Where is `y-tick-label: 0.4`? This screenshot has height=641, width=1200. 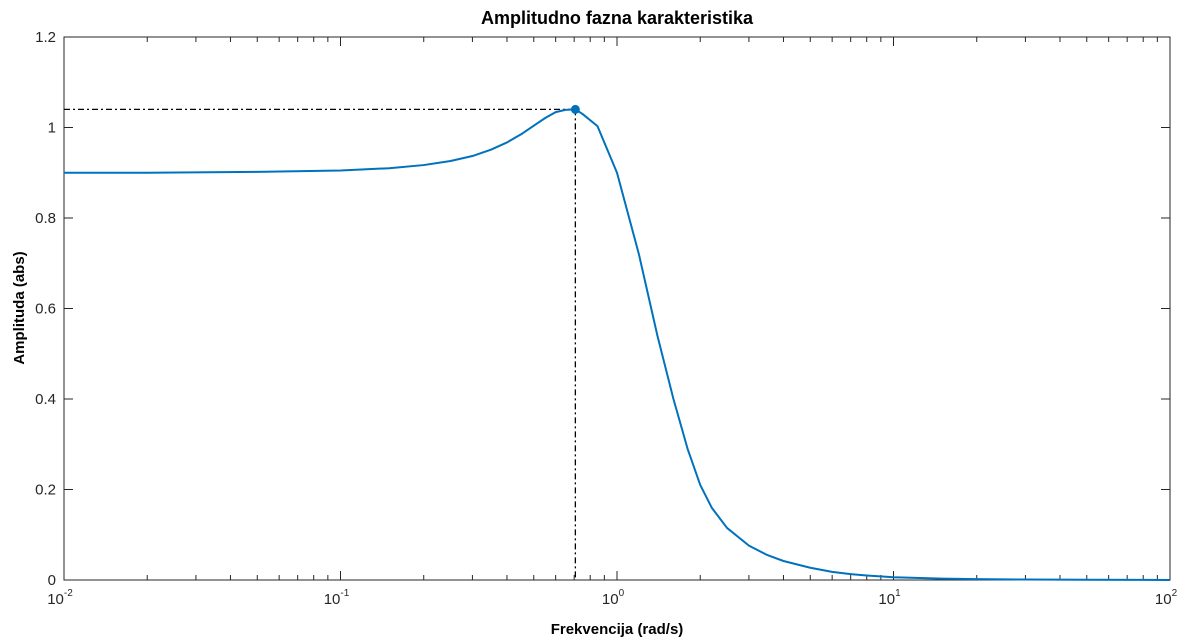
y-tick-label: 0.4 is located at coordinates (45, 399).